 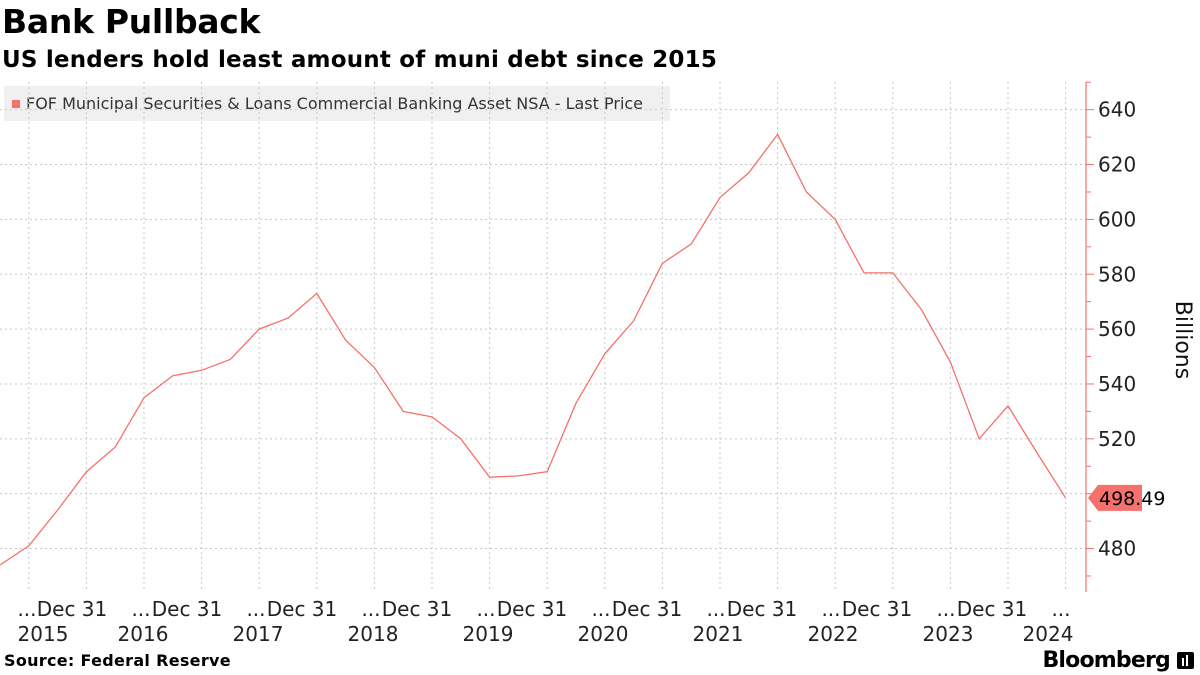 I want to click on x-year-label: 2016, so click(x=143, y=634).